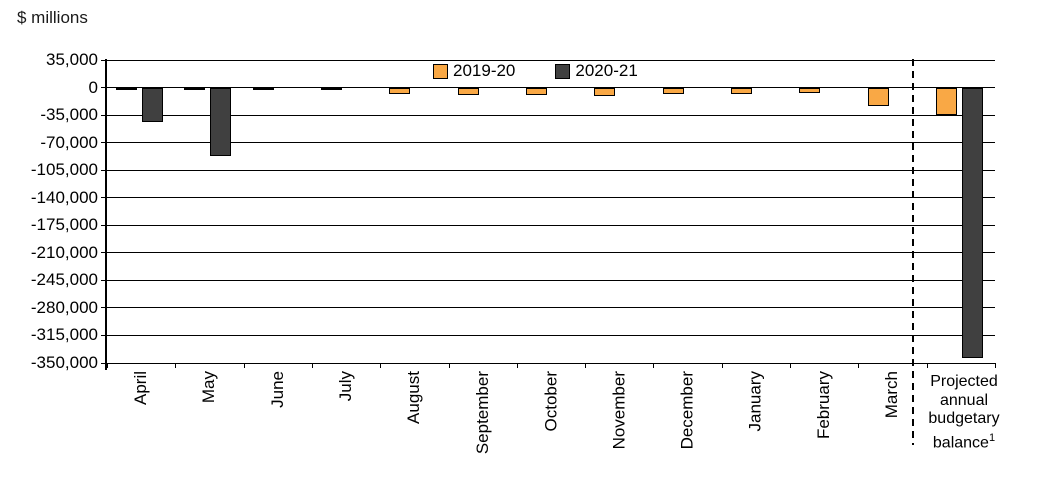  What do you see at coordinates (64, 335) in the screenshot?
I see `y-axis-tick-label: -315,000` at bounding box center [64, 335].